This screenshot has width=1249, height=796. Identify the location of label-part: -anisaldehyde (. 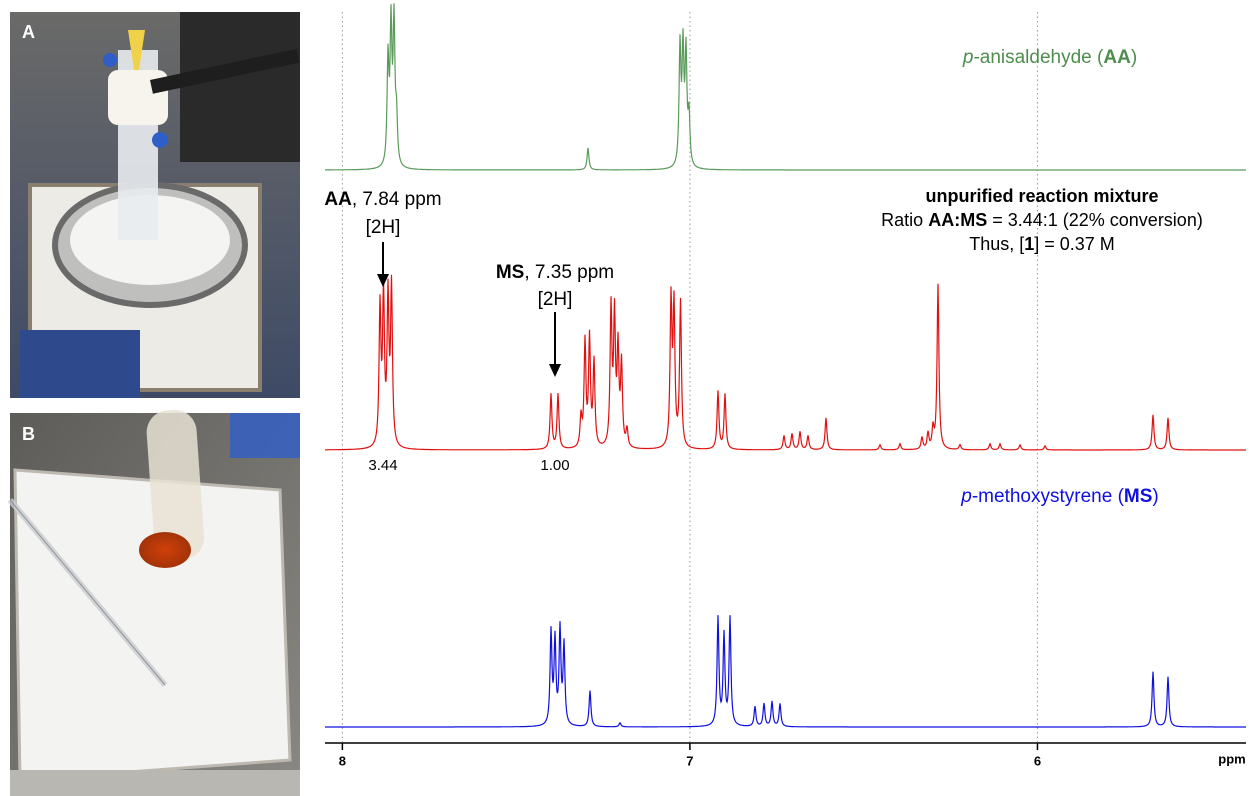
(1038, 57).